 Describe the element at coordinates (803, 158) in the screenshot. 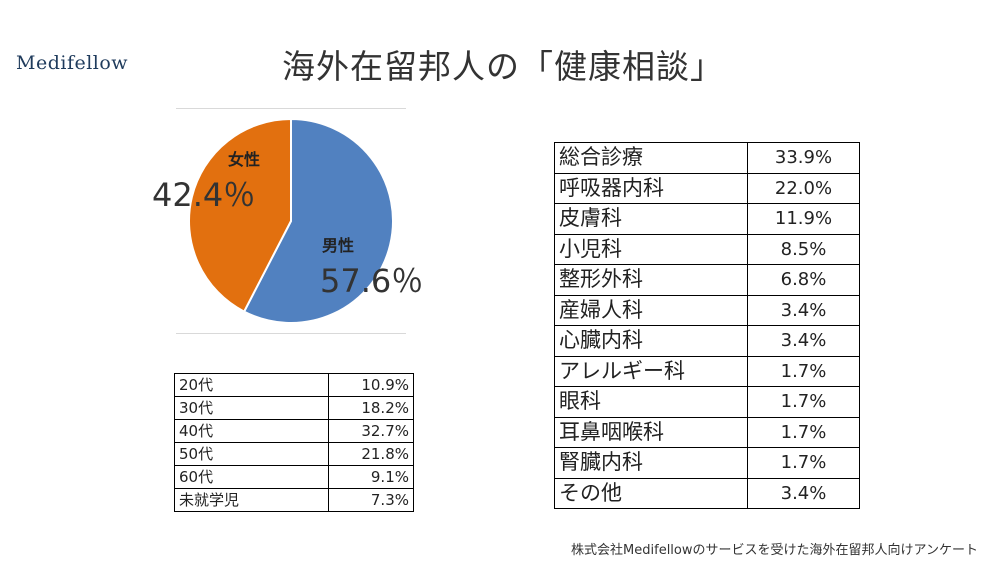

I see `department-row-value: 33.9%` at that location.